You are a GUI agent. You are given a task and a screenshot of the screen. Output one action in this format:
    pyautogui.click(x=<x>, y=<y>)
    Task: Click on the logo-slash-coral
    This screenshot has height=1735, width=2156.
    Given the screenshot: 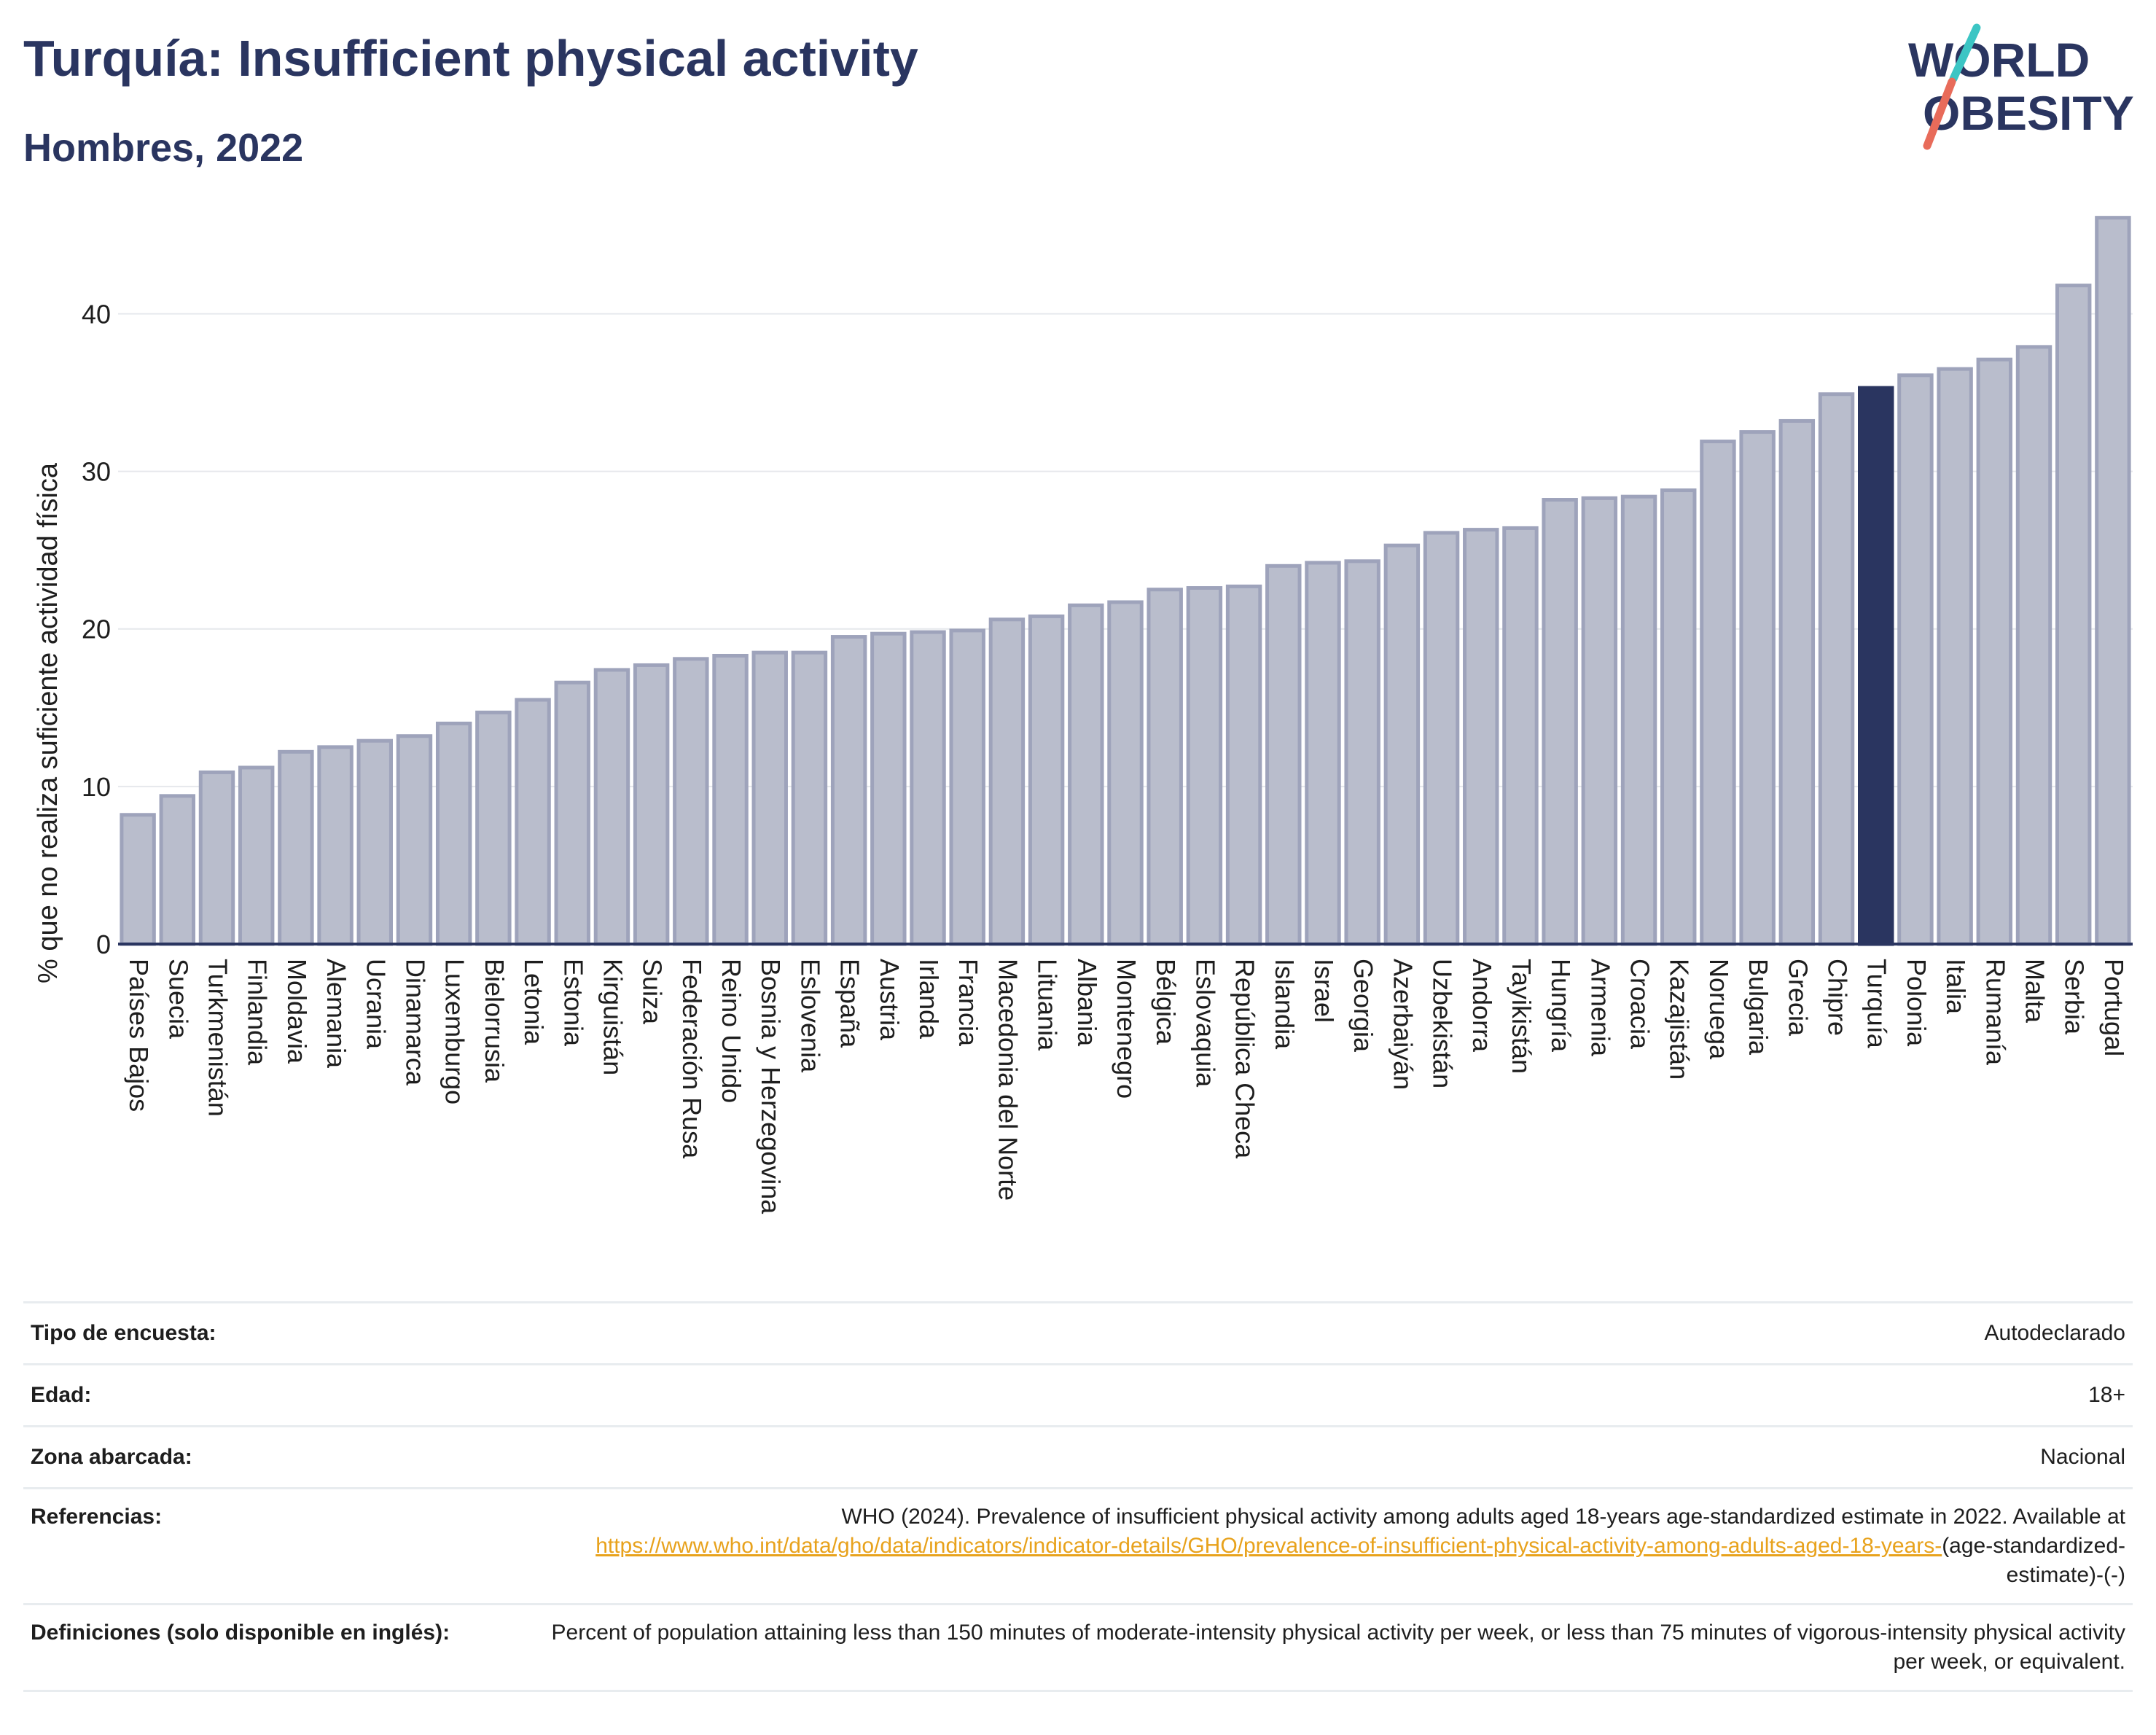 What is the action you would take?
    pyautogui.click(x=1940, y=113)
    